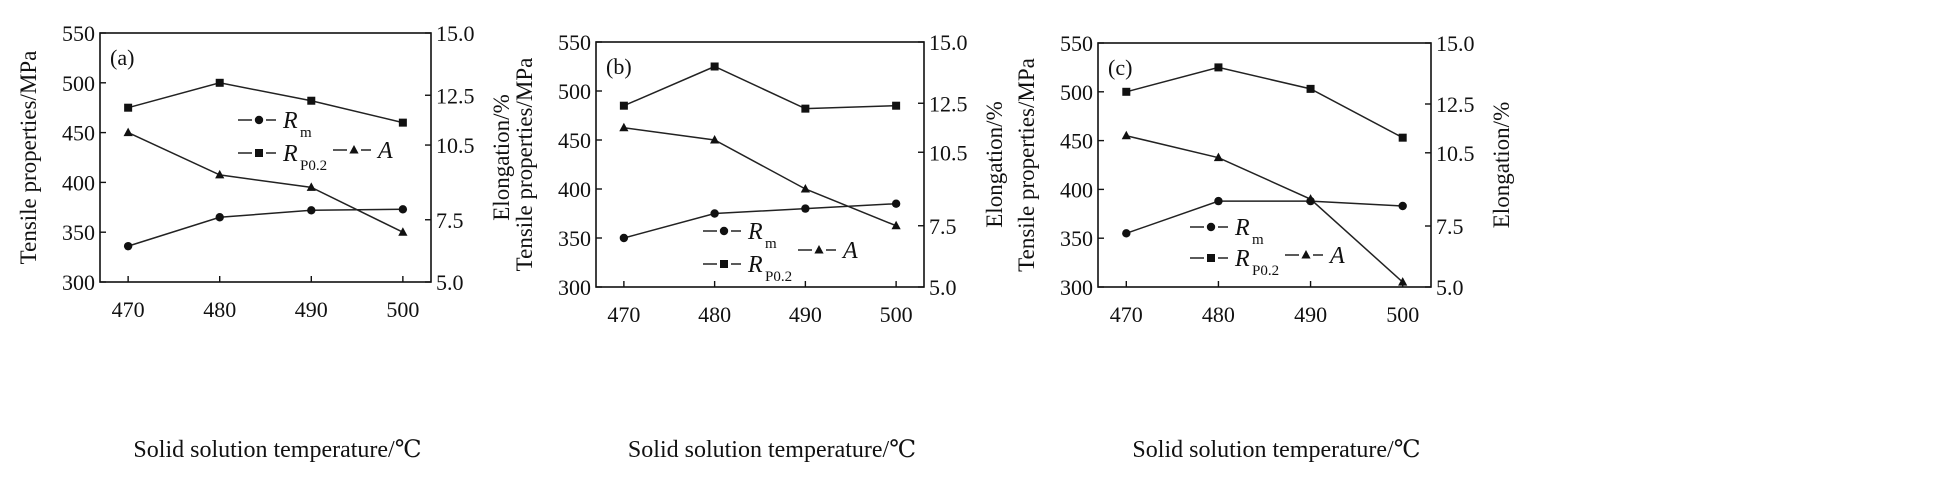  I want to click on plot-frame, so click(265, 157).